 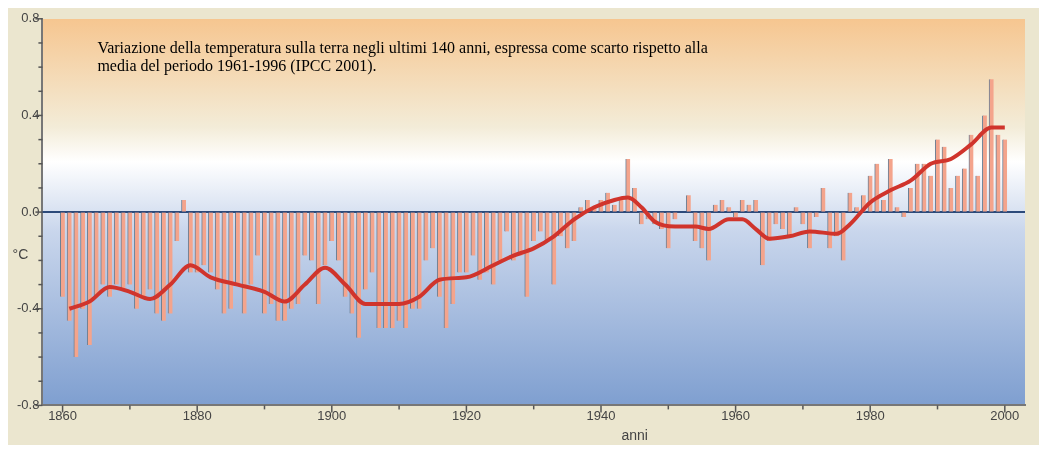 What do you see at coordinates (1005, 415) in the screenshot?
I see `x-tick-label: 2000` at bounding box center [1005, 415].